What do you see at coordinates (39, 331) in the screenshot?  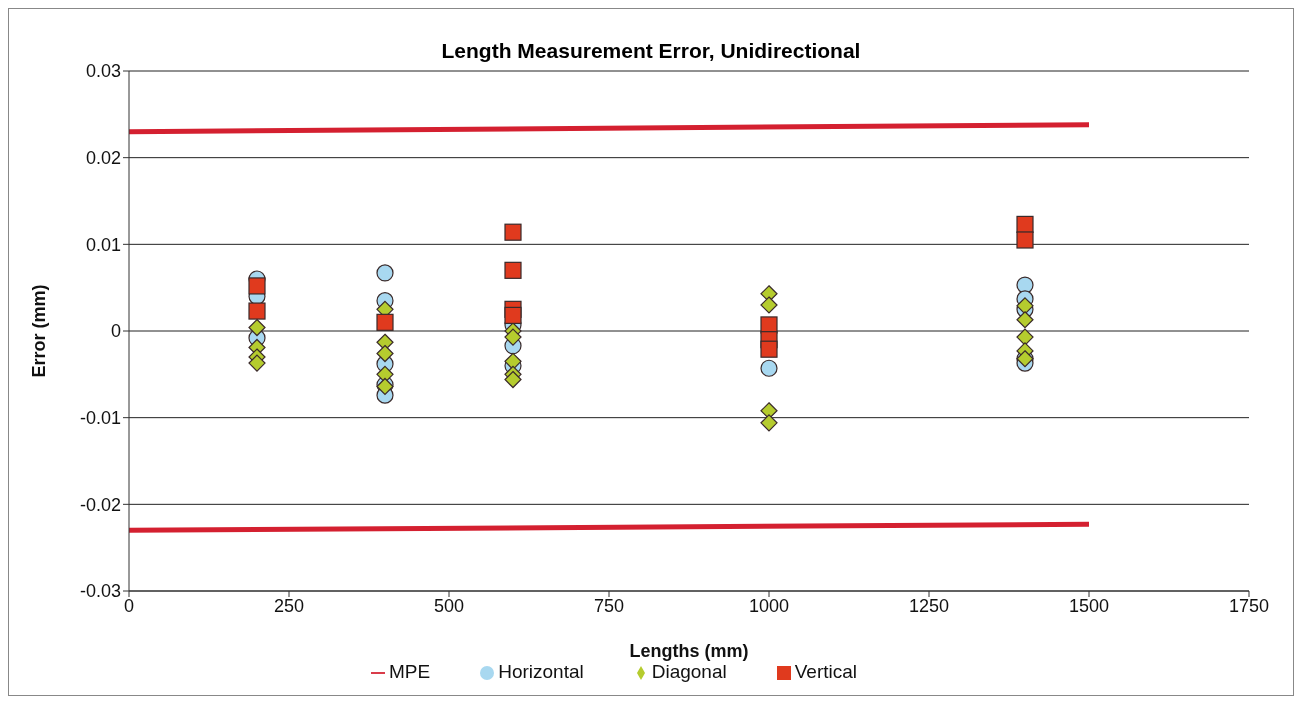 I see `y-axis-title: Error (mm)` at bounding box center [39, 331].